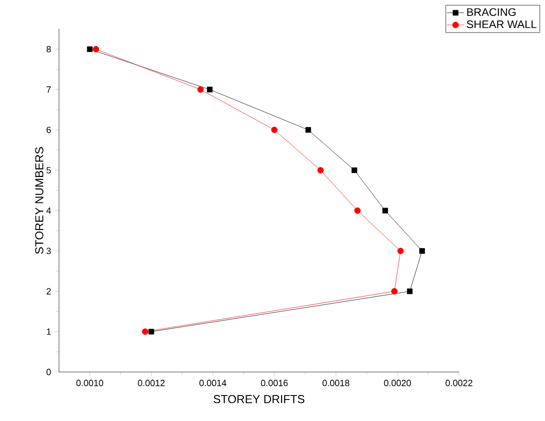  What do you see at coordinates (336, 383) in the screenshot?
I see `x-tick-label: 0.0018` at bounding box center [336, 383].